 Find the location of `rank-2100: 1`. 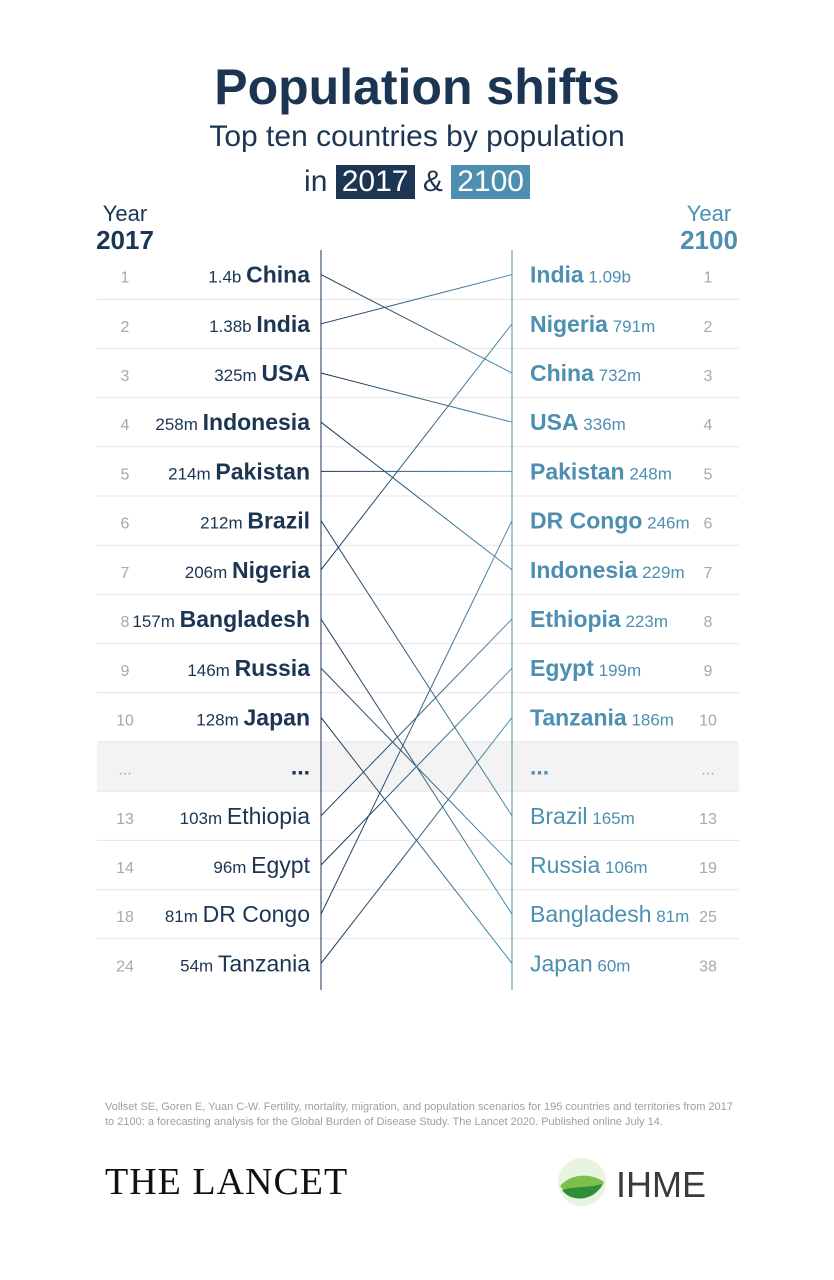

rank-2100: 1 is located at coordinates (708, 278).